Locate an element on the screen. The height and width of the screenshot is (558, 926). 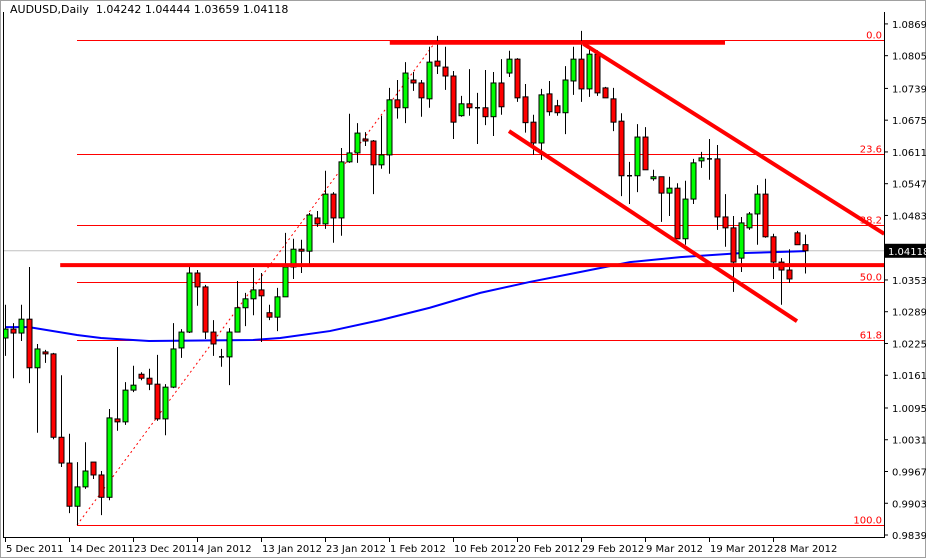
fib-level-label: 50.0 is located at coordinates (871, 278).